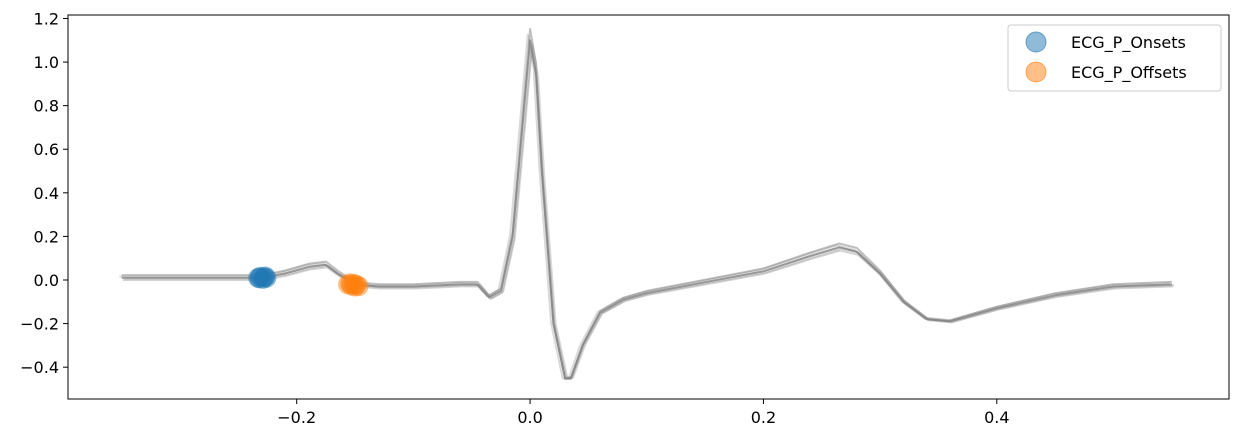 This screenshot has width=1239, height=443. Describe the element at coordinates (763, 417) in the screenshot. I see `x-tick-label: 0.2` at that location.